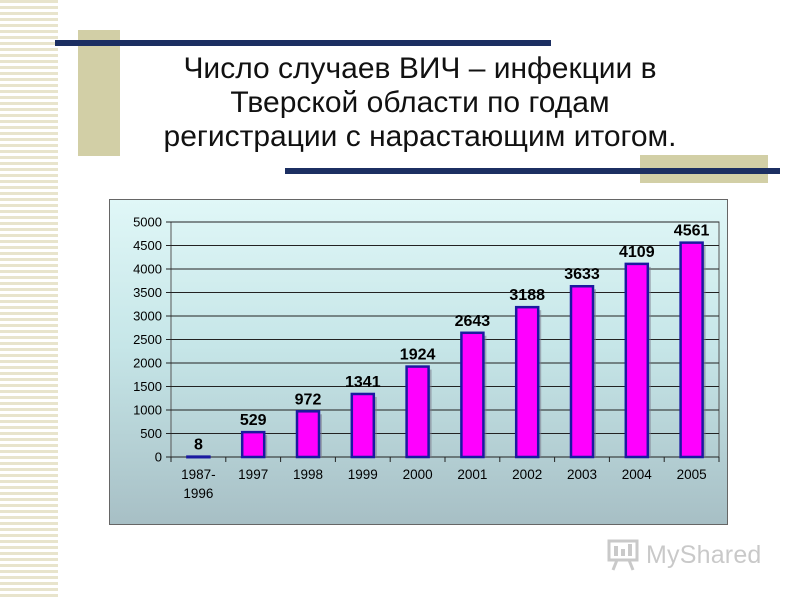  I want to click on y-tick-label: 1500, so click(147, 386).